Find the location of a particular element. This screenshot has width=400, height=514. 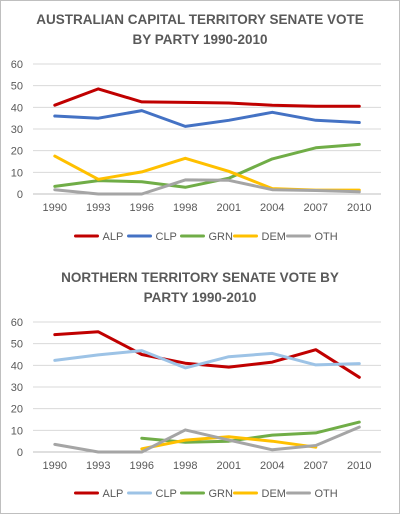

chart-title-act-line2: BY PARTY 1990-2010 is located at coordinates (200, 39).